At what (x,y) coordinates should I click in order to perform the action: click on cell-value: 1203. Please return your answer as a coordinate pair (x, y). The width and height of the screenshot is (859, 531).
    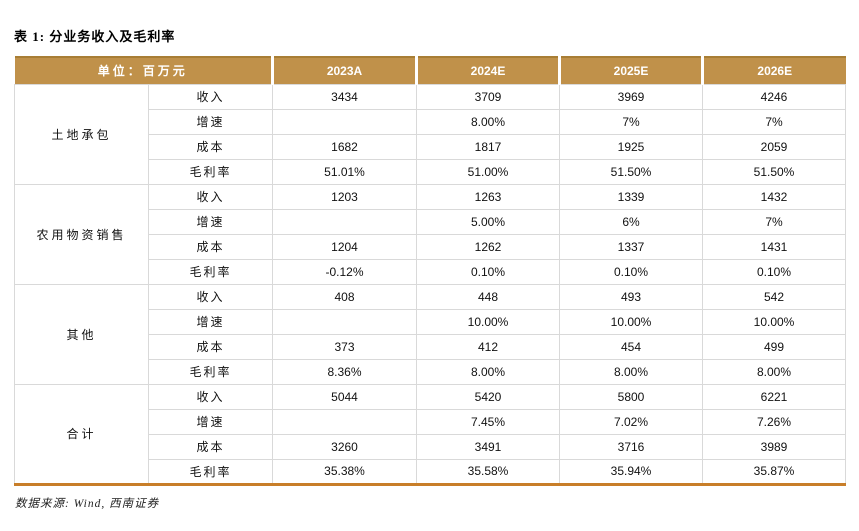
    Looking at the image, I should click on (345, 196).